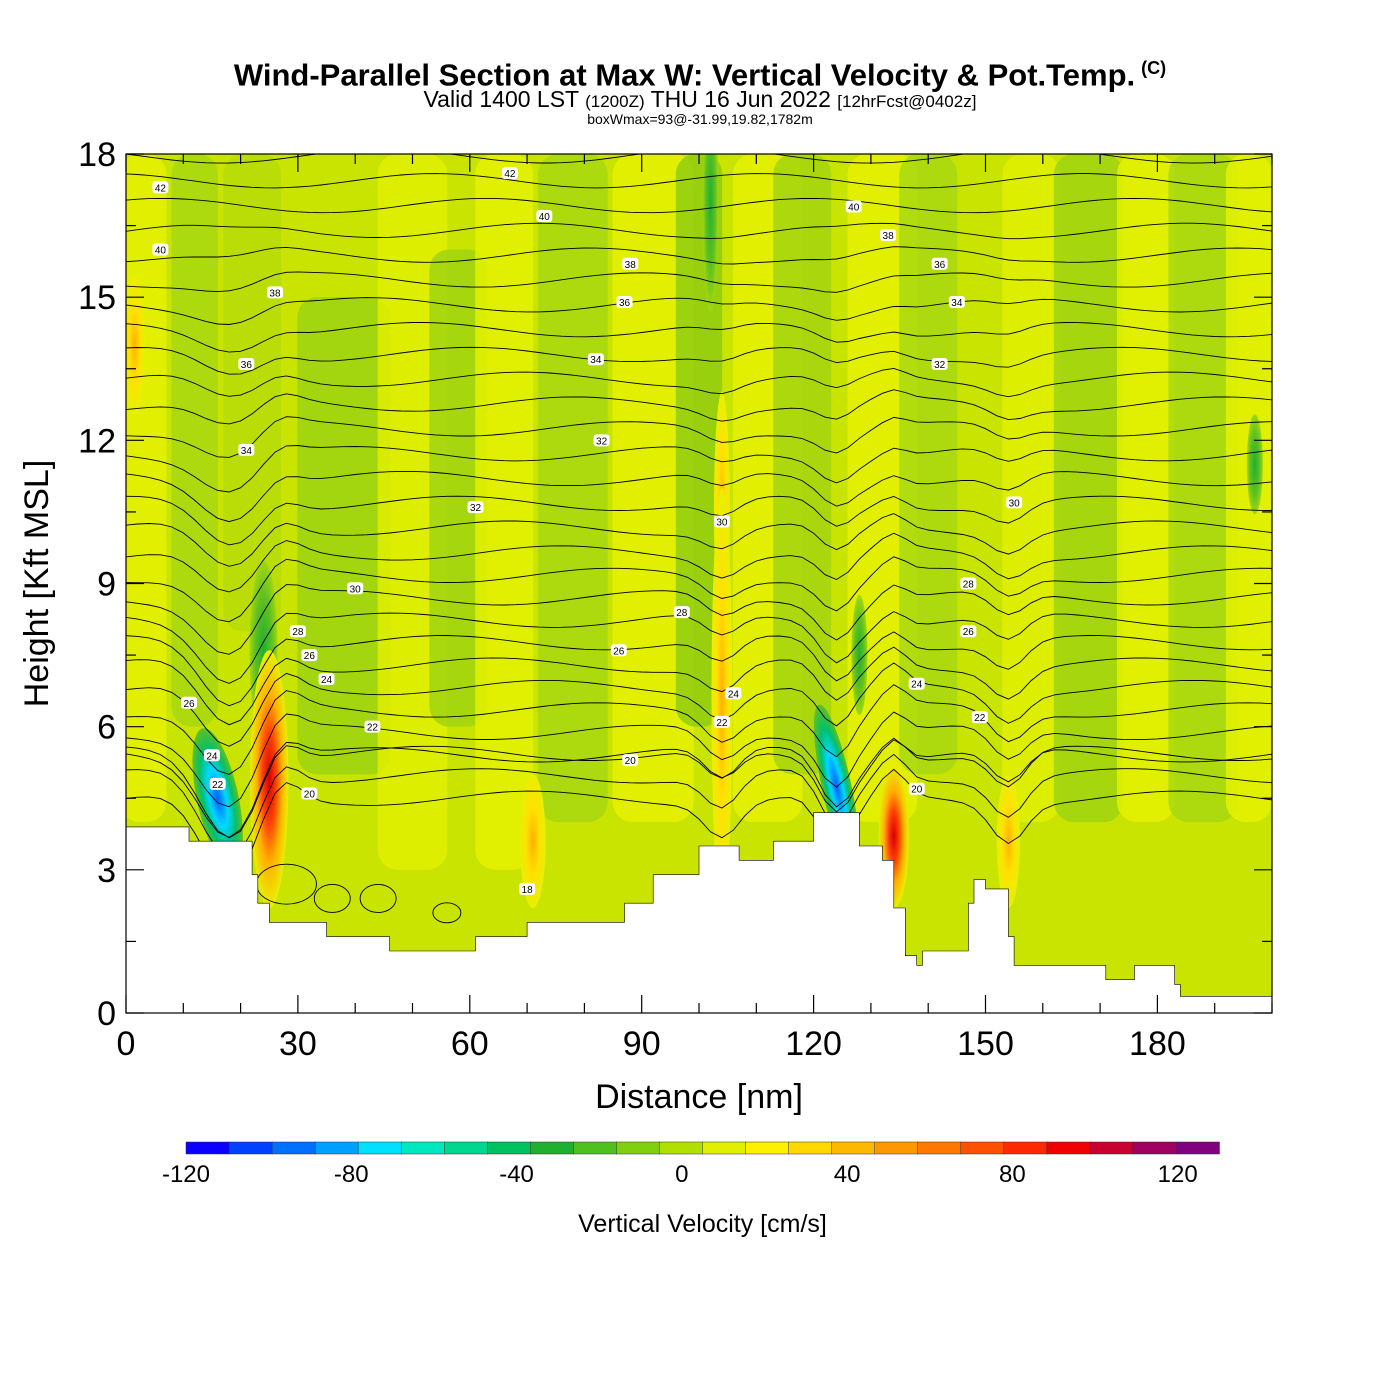 This screenshot has width=1400, height=1400. I want to click on boxwmax-info: boxWmax=93@-31.99,19.82,1782m, so click(700, 119).